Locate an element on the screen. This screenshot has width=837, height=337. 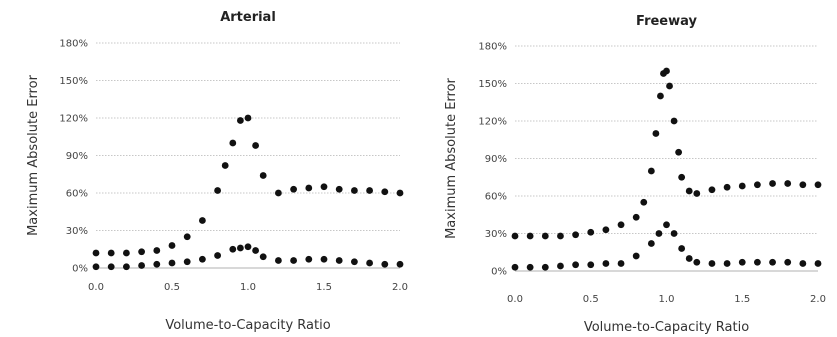
chart-title: Freeway is located at coordinates (666, 21).